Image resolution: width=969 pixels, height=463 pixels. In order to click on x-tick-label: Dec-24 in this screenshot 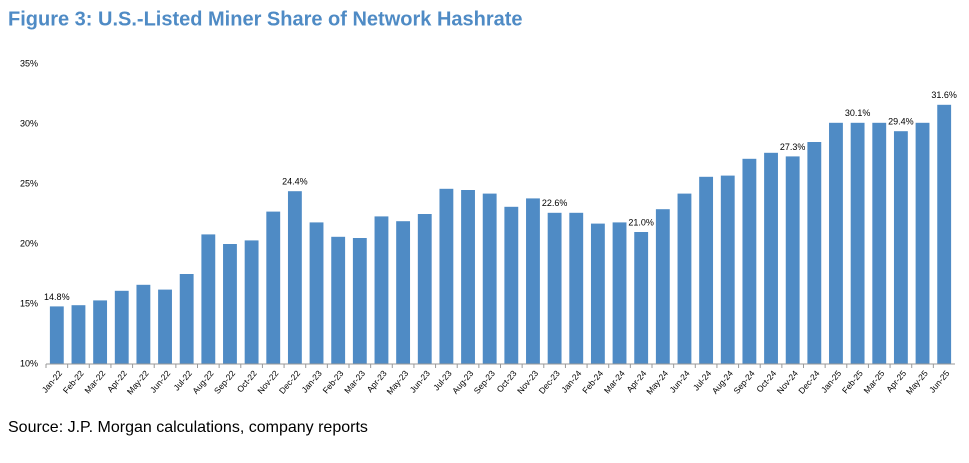, I will do `click(808, 382)`.